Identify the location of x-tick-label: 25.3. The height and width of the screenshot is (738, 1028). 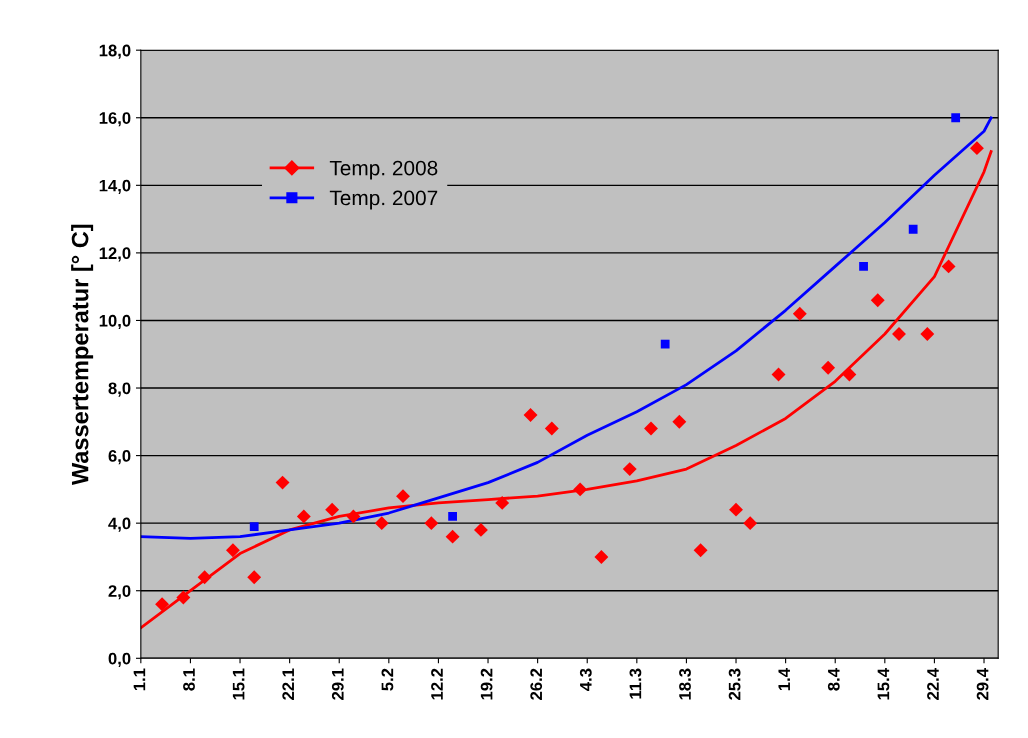
(734, 684).